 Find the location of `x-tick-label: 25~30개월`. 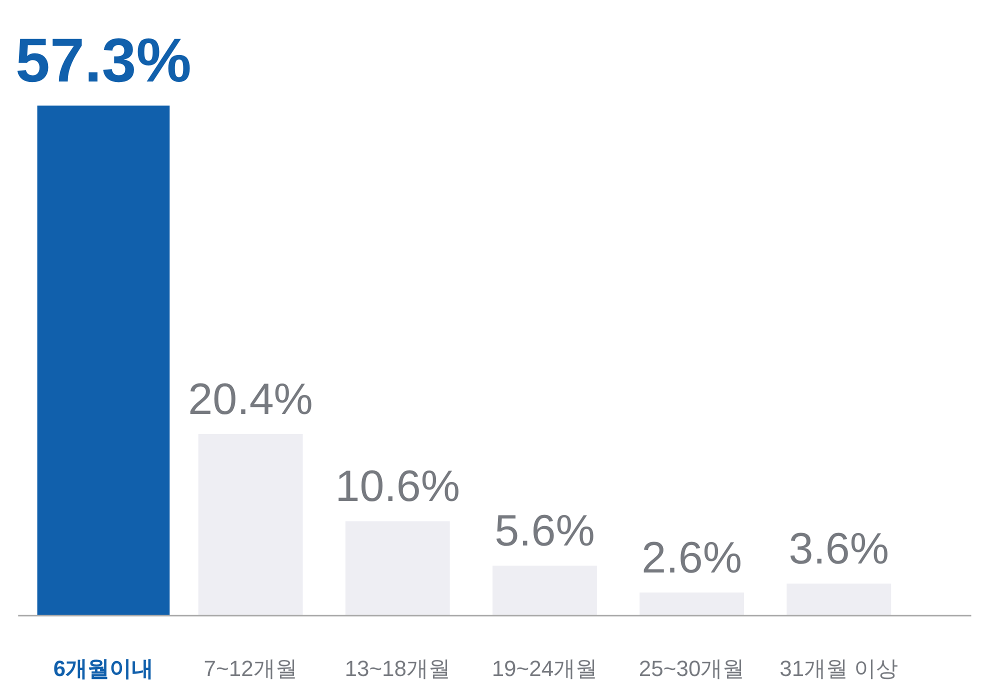

x-tick-label: 25~30개월 is located at coordinates (691, 669).